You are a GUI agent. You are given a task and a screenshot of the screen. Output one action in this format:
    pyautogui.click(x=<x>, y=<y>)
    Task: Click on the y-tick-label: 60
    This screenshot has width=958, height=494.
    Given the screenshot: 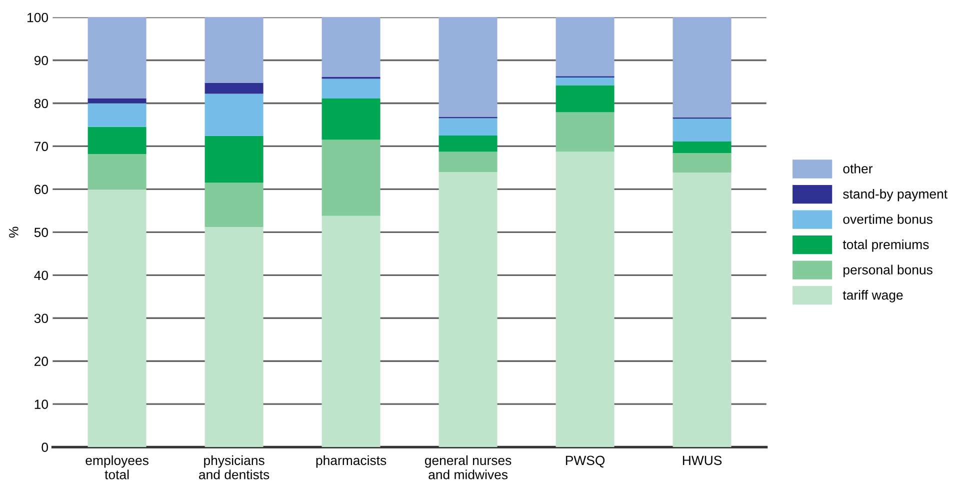 What is the action you would take?
    pyautogui.click(x=41, y=189)
    